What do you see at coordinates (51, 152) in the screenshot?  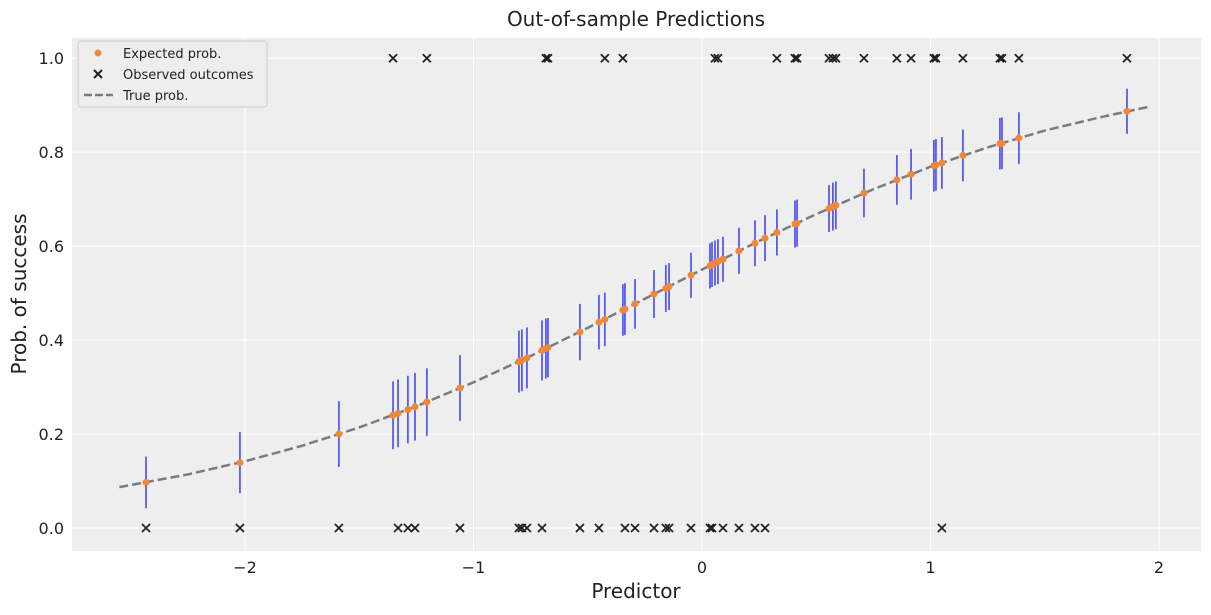 I see `y-tick-label: 0.8` at bounding box center [51, 152].